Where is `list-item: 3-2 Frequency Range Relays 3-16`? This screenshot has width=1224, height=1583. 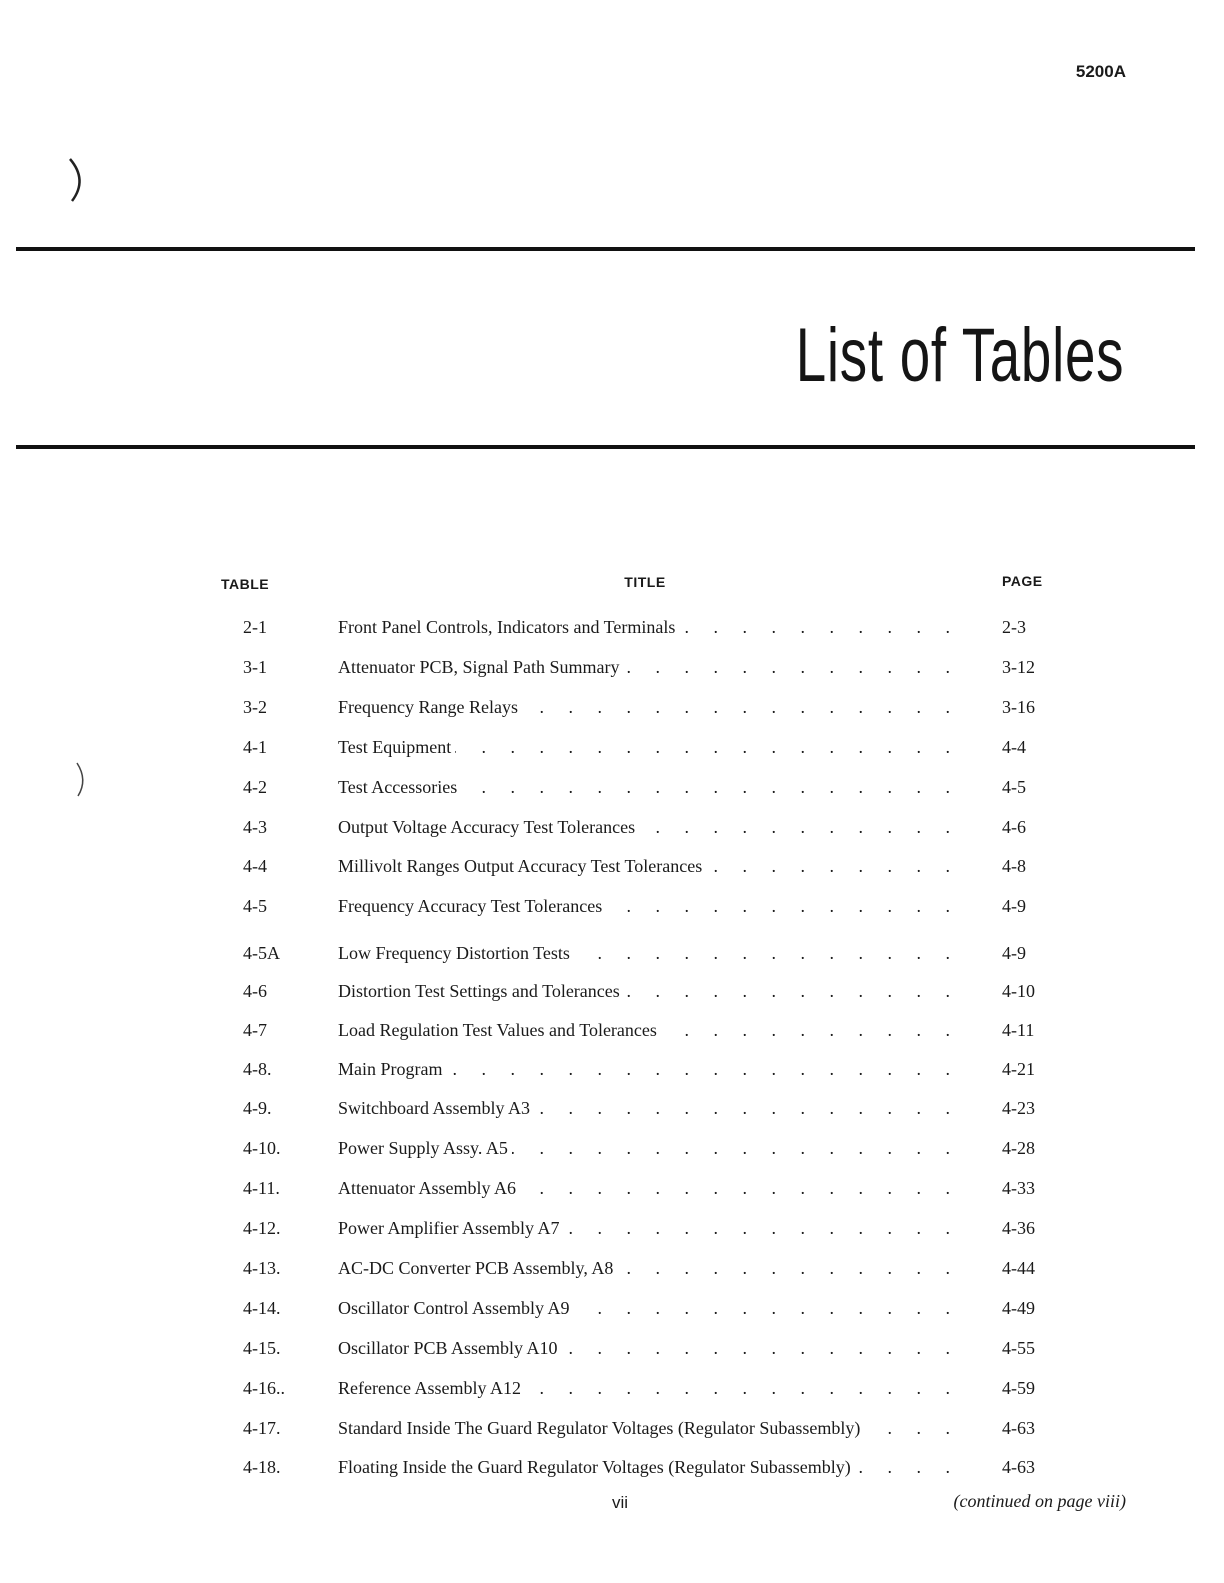
list-item: 3-2 Frequency Range Relays 3-16 is located at coordinates (653, 710).